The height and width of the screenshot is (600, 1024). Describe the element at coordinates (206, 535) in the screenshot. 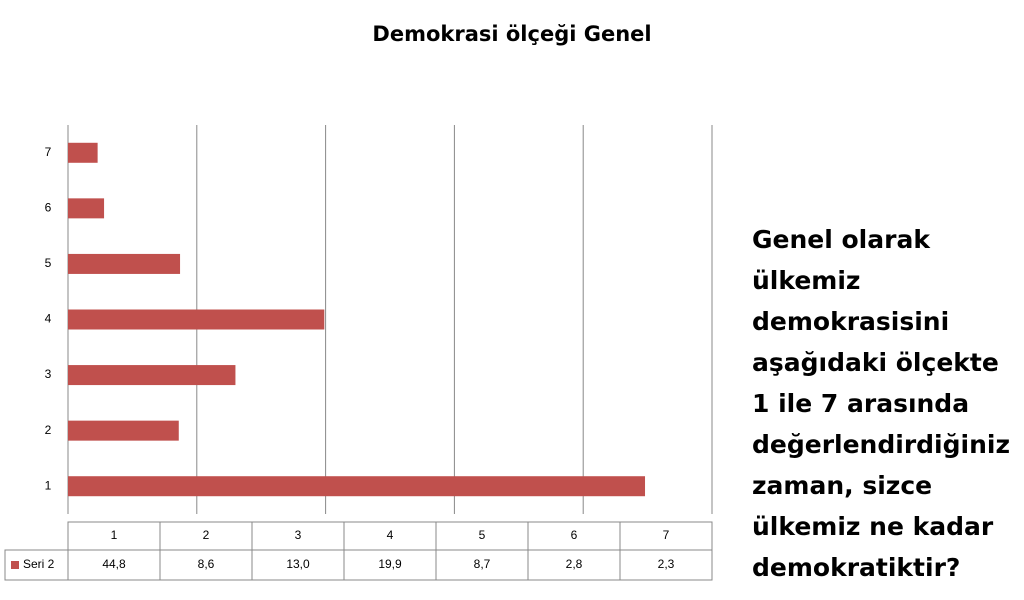

I see `table-header: 2` at that location.